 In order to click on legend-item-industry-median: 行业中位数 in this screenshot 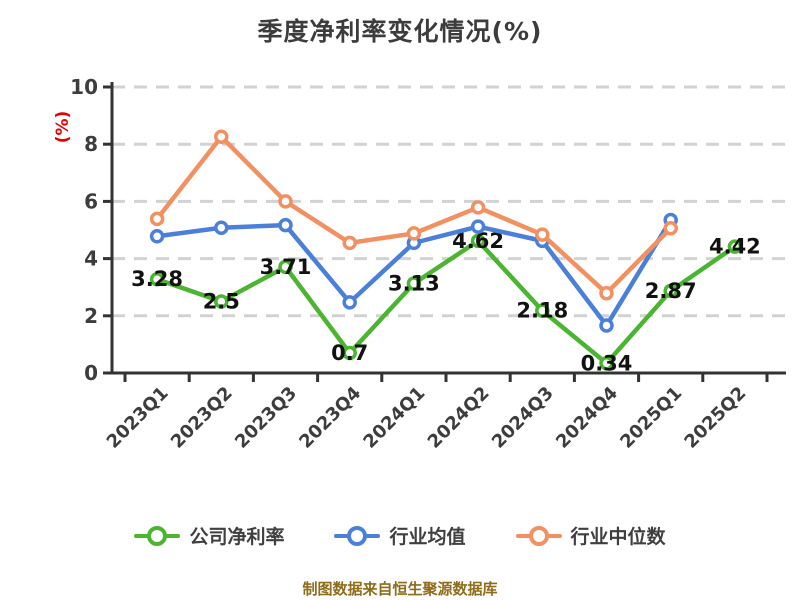, I will do `click(590, 535)`.